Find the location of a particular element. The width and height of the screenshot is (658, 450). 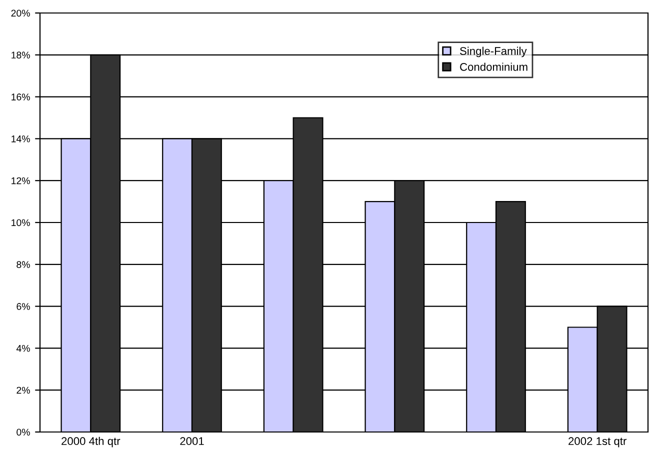

y-tick-label: 2% is located at coordinates (23, 390).